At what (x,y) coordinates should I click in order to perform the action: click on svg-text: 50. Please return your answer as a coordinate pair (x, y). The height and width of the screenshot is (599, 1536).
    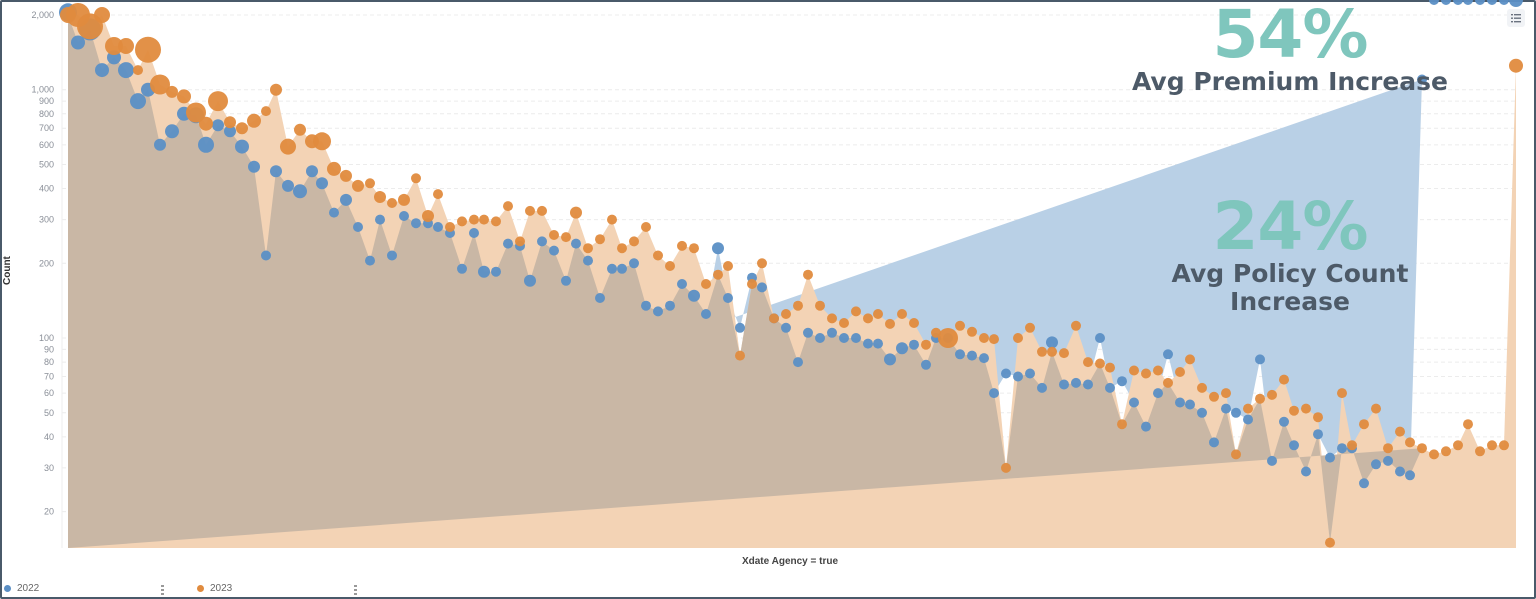
    Looking at the image, I should click on (49, 413).